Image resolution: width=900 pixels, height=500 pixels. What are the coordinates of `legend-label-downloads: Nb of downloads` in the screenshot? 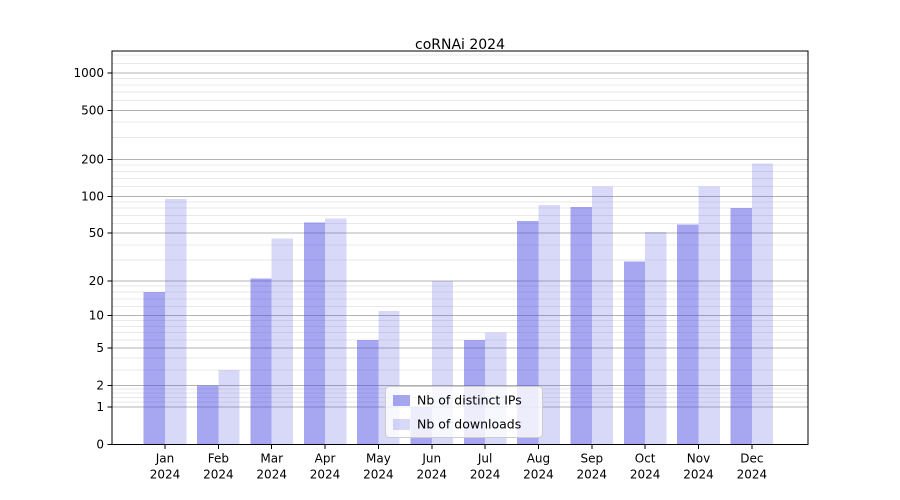 It's located at (469, 424).